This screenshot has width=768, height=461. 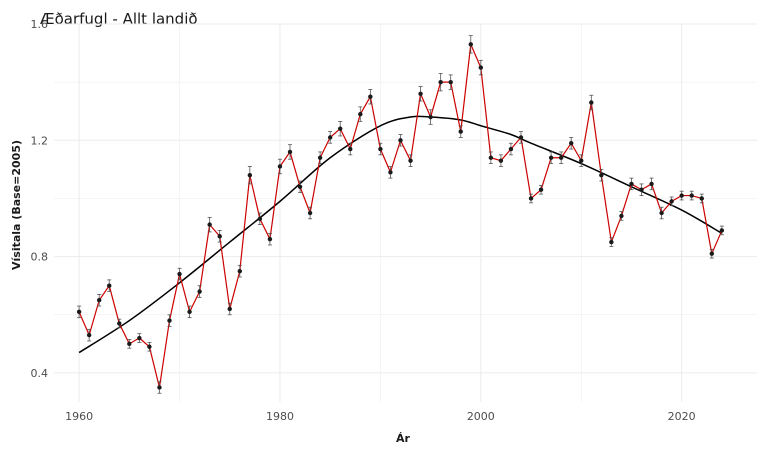 What do you see at coordinates (119, 19) in the screenshot?
I see `chart-title: Æðarfugl - Allt landið` at bounding box center [119, 19].